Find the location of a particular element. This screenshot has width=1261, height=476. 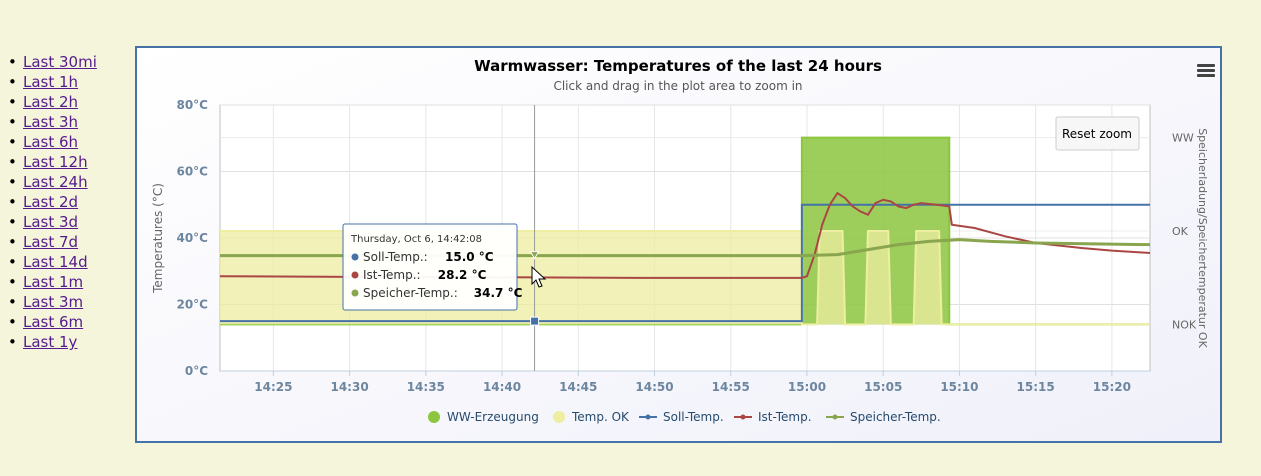

y-tick-label: 20°C is located at coordinates (192, 305).